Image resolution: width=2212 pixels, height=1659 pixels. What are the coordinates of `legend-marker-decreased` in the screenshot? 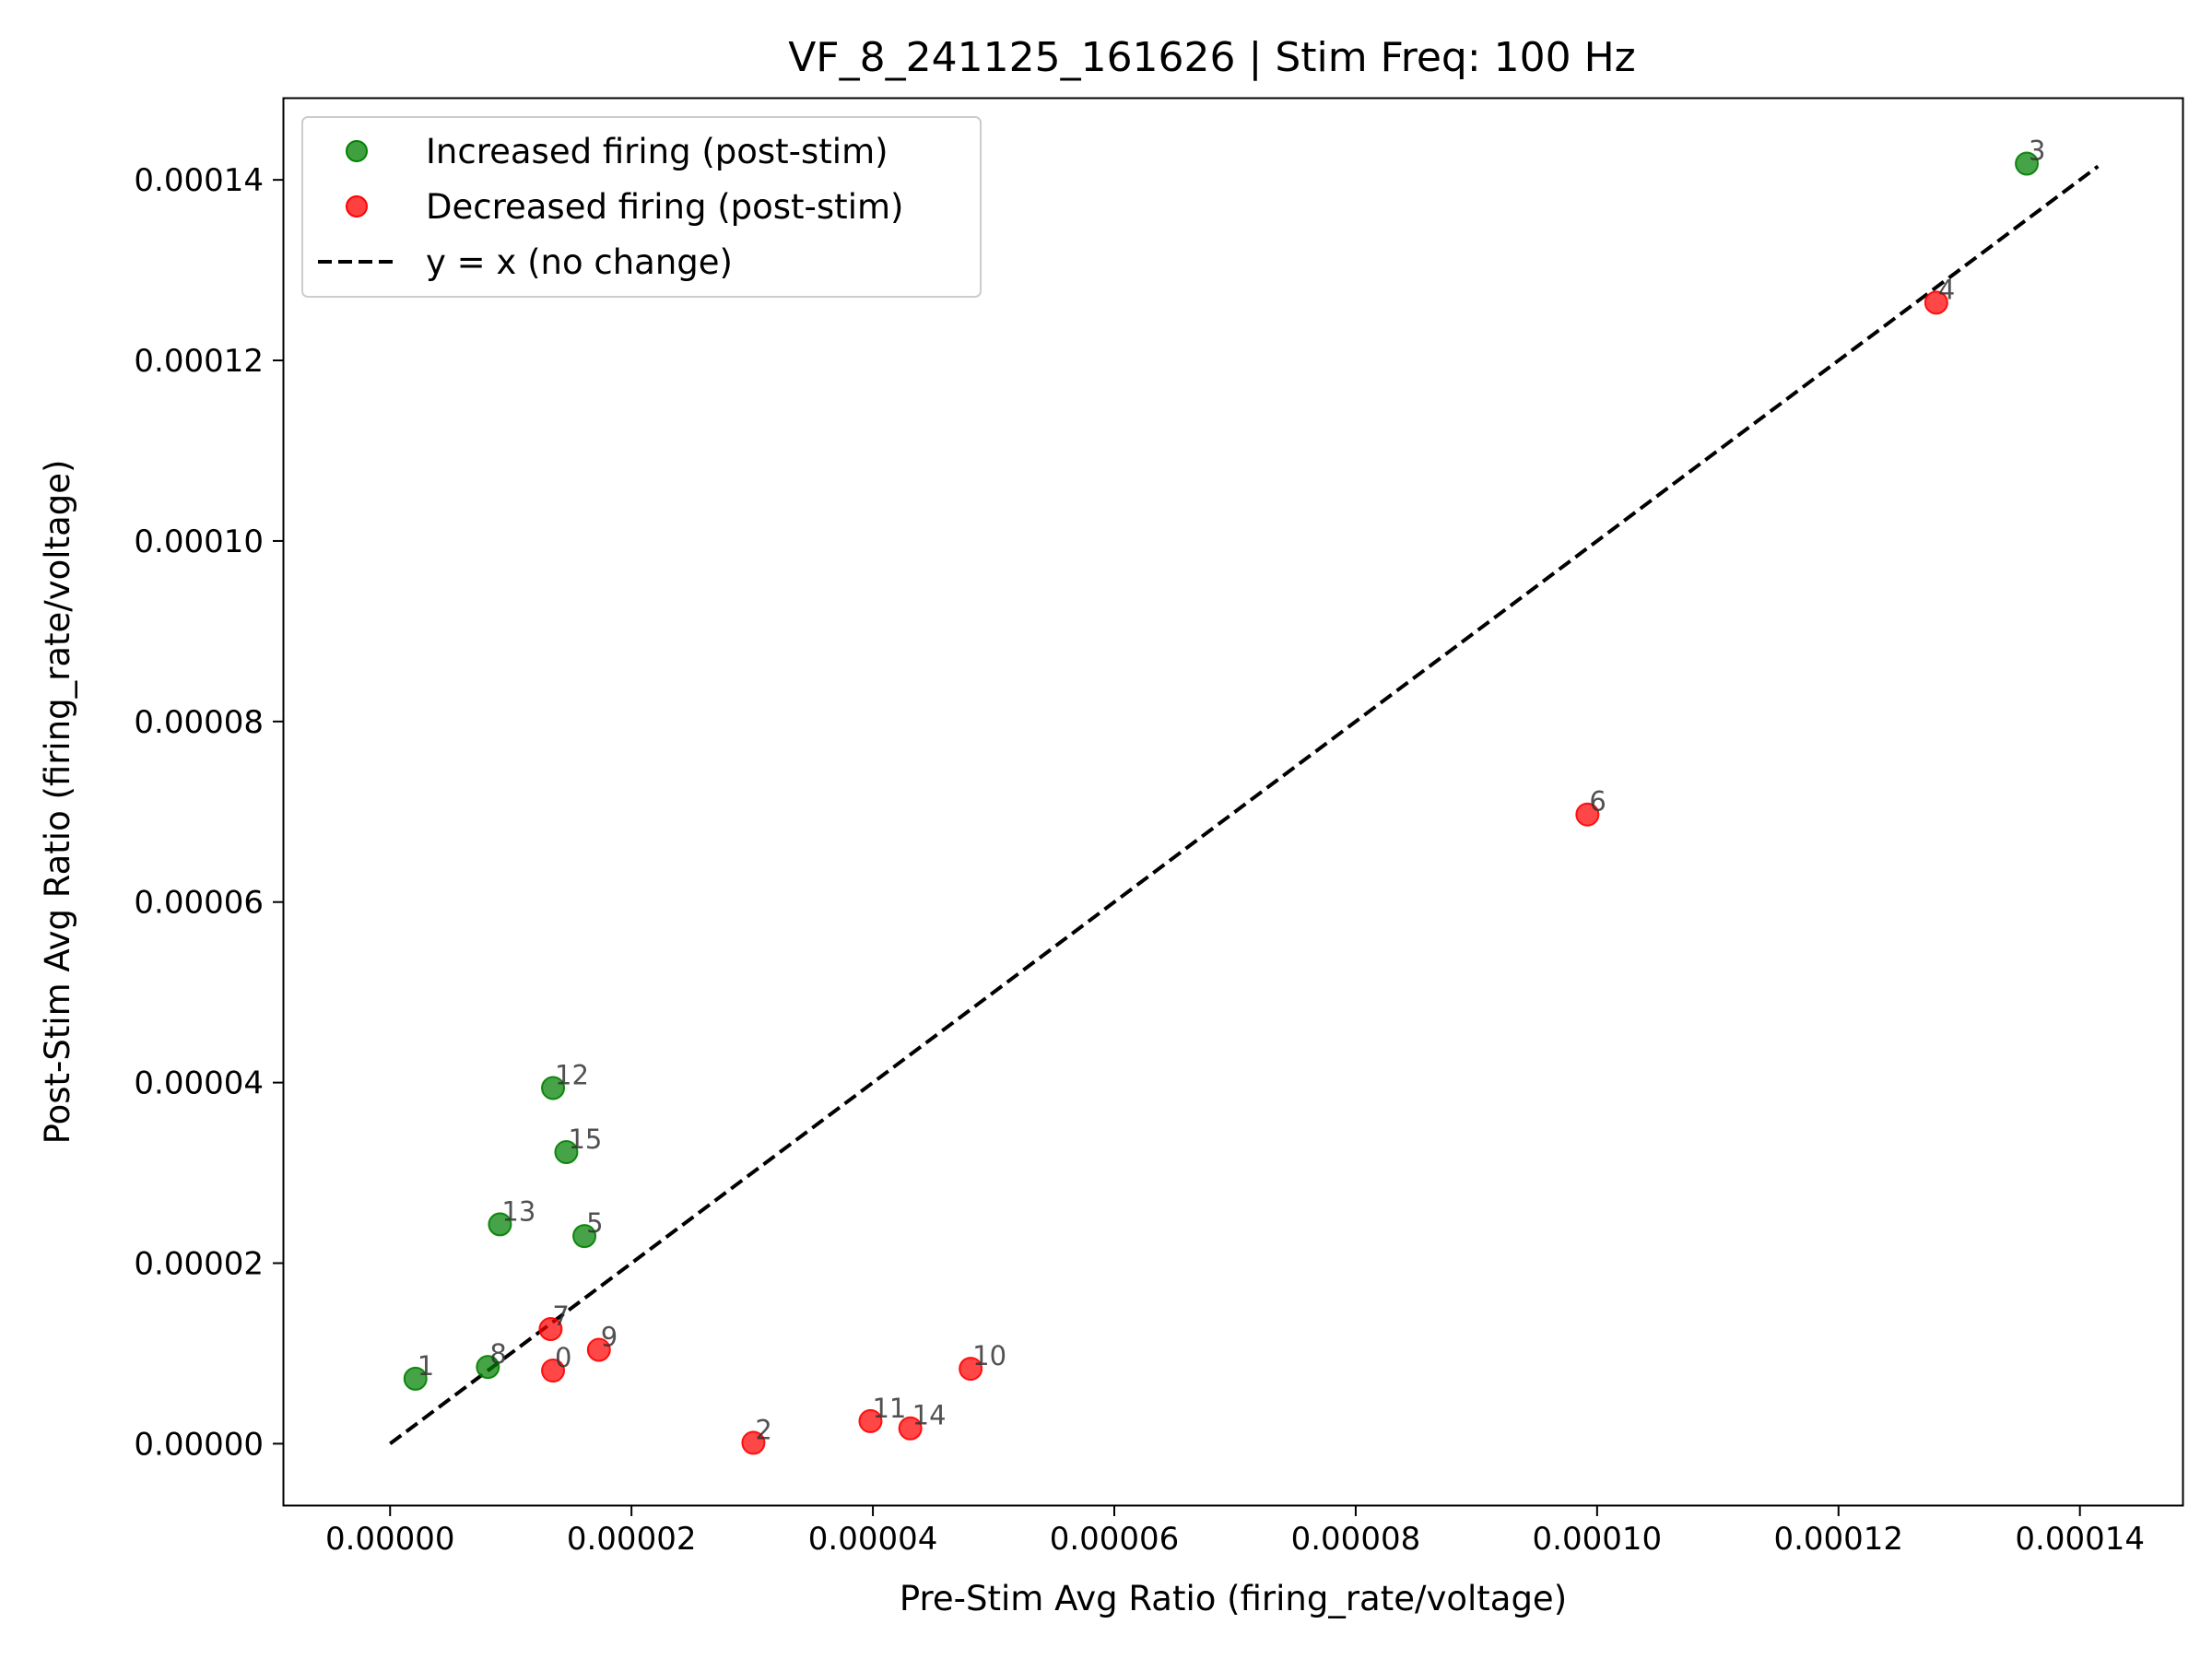 It's located at (357, 206).